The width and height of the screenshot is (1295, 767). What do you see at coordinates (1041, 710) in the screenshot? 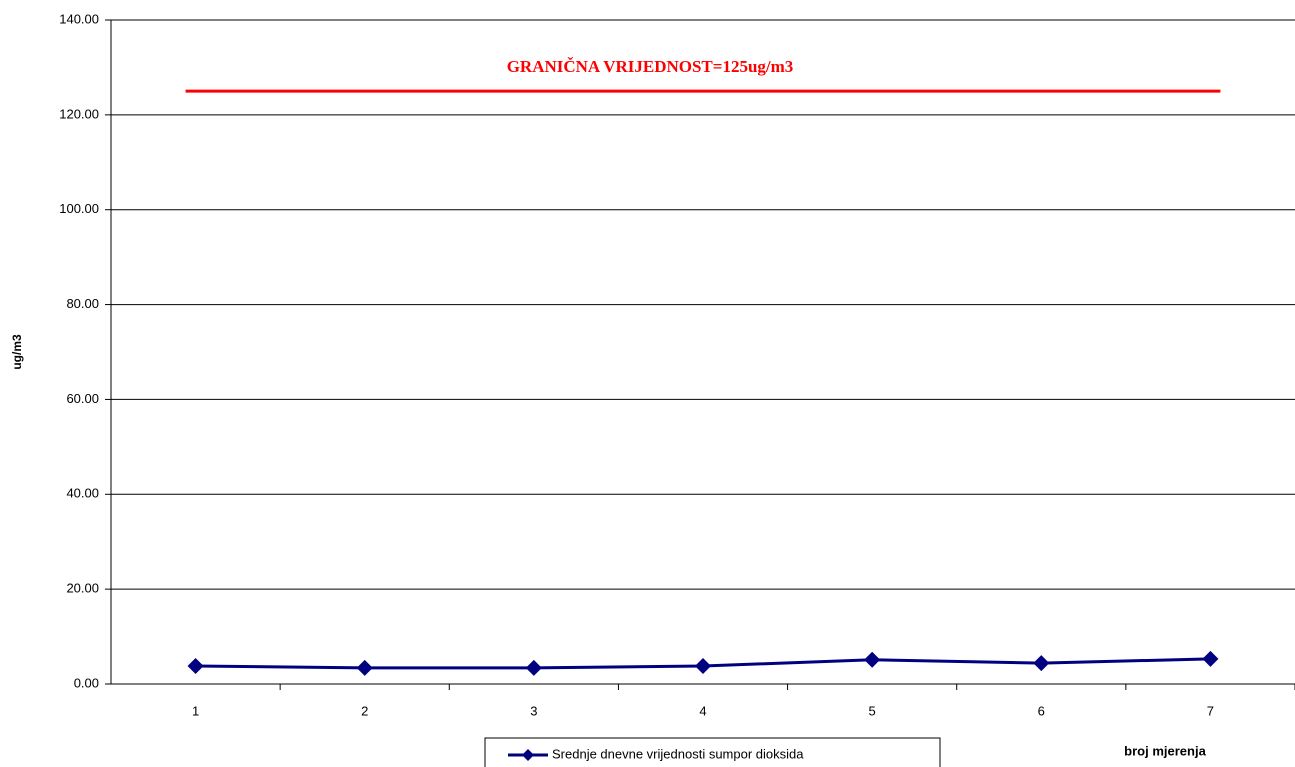
I see `x-tick-label: 6` at bounding box center [1041, 710].